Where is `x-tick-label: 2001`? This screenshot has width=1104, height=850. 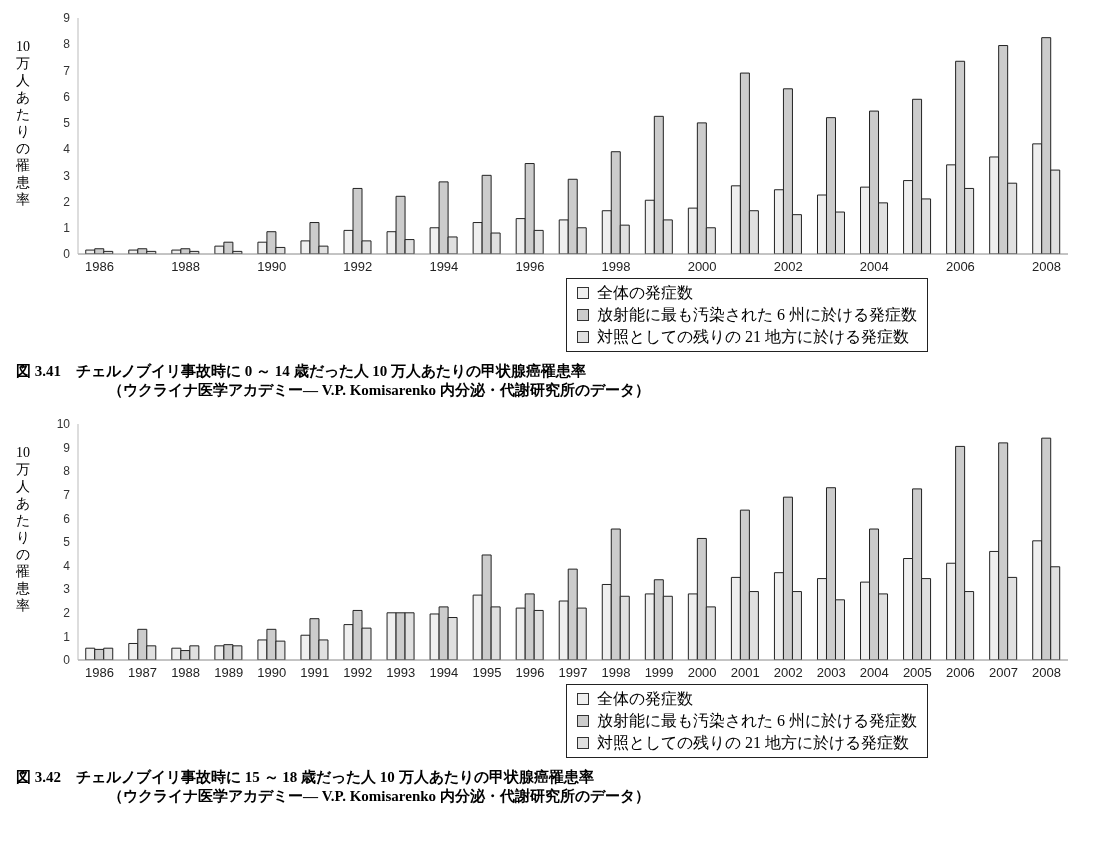 x-tick-label: 2001 is located at coordinates (745, 673).